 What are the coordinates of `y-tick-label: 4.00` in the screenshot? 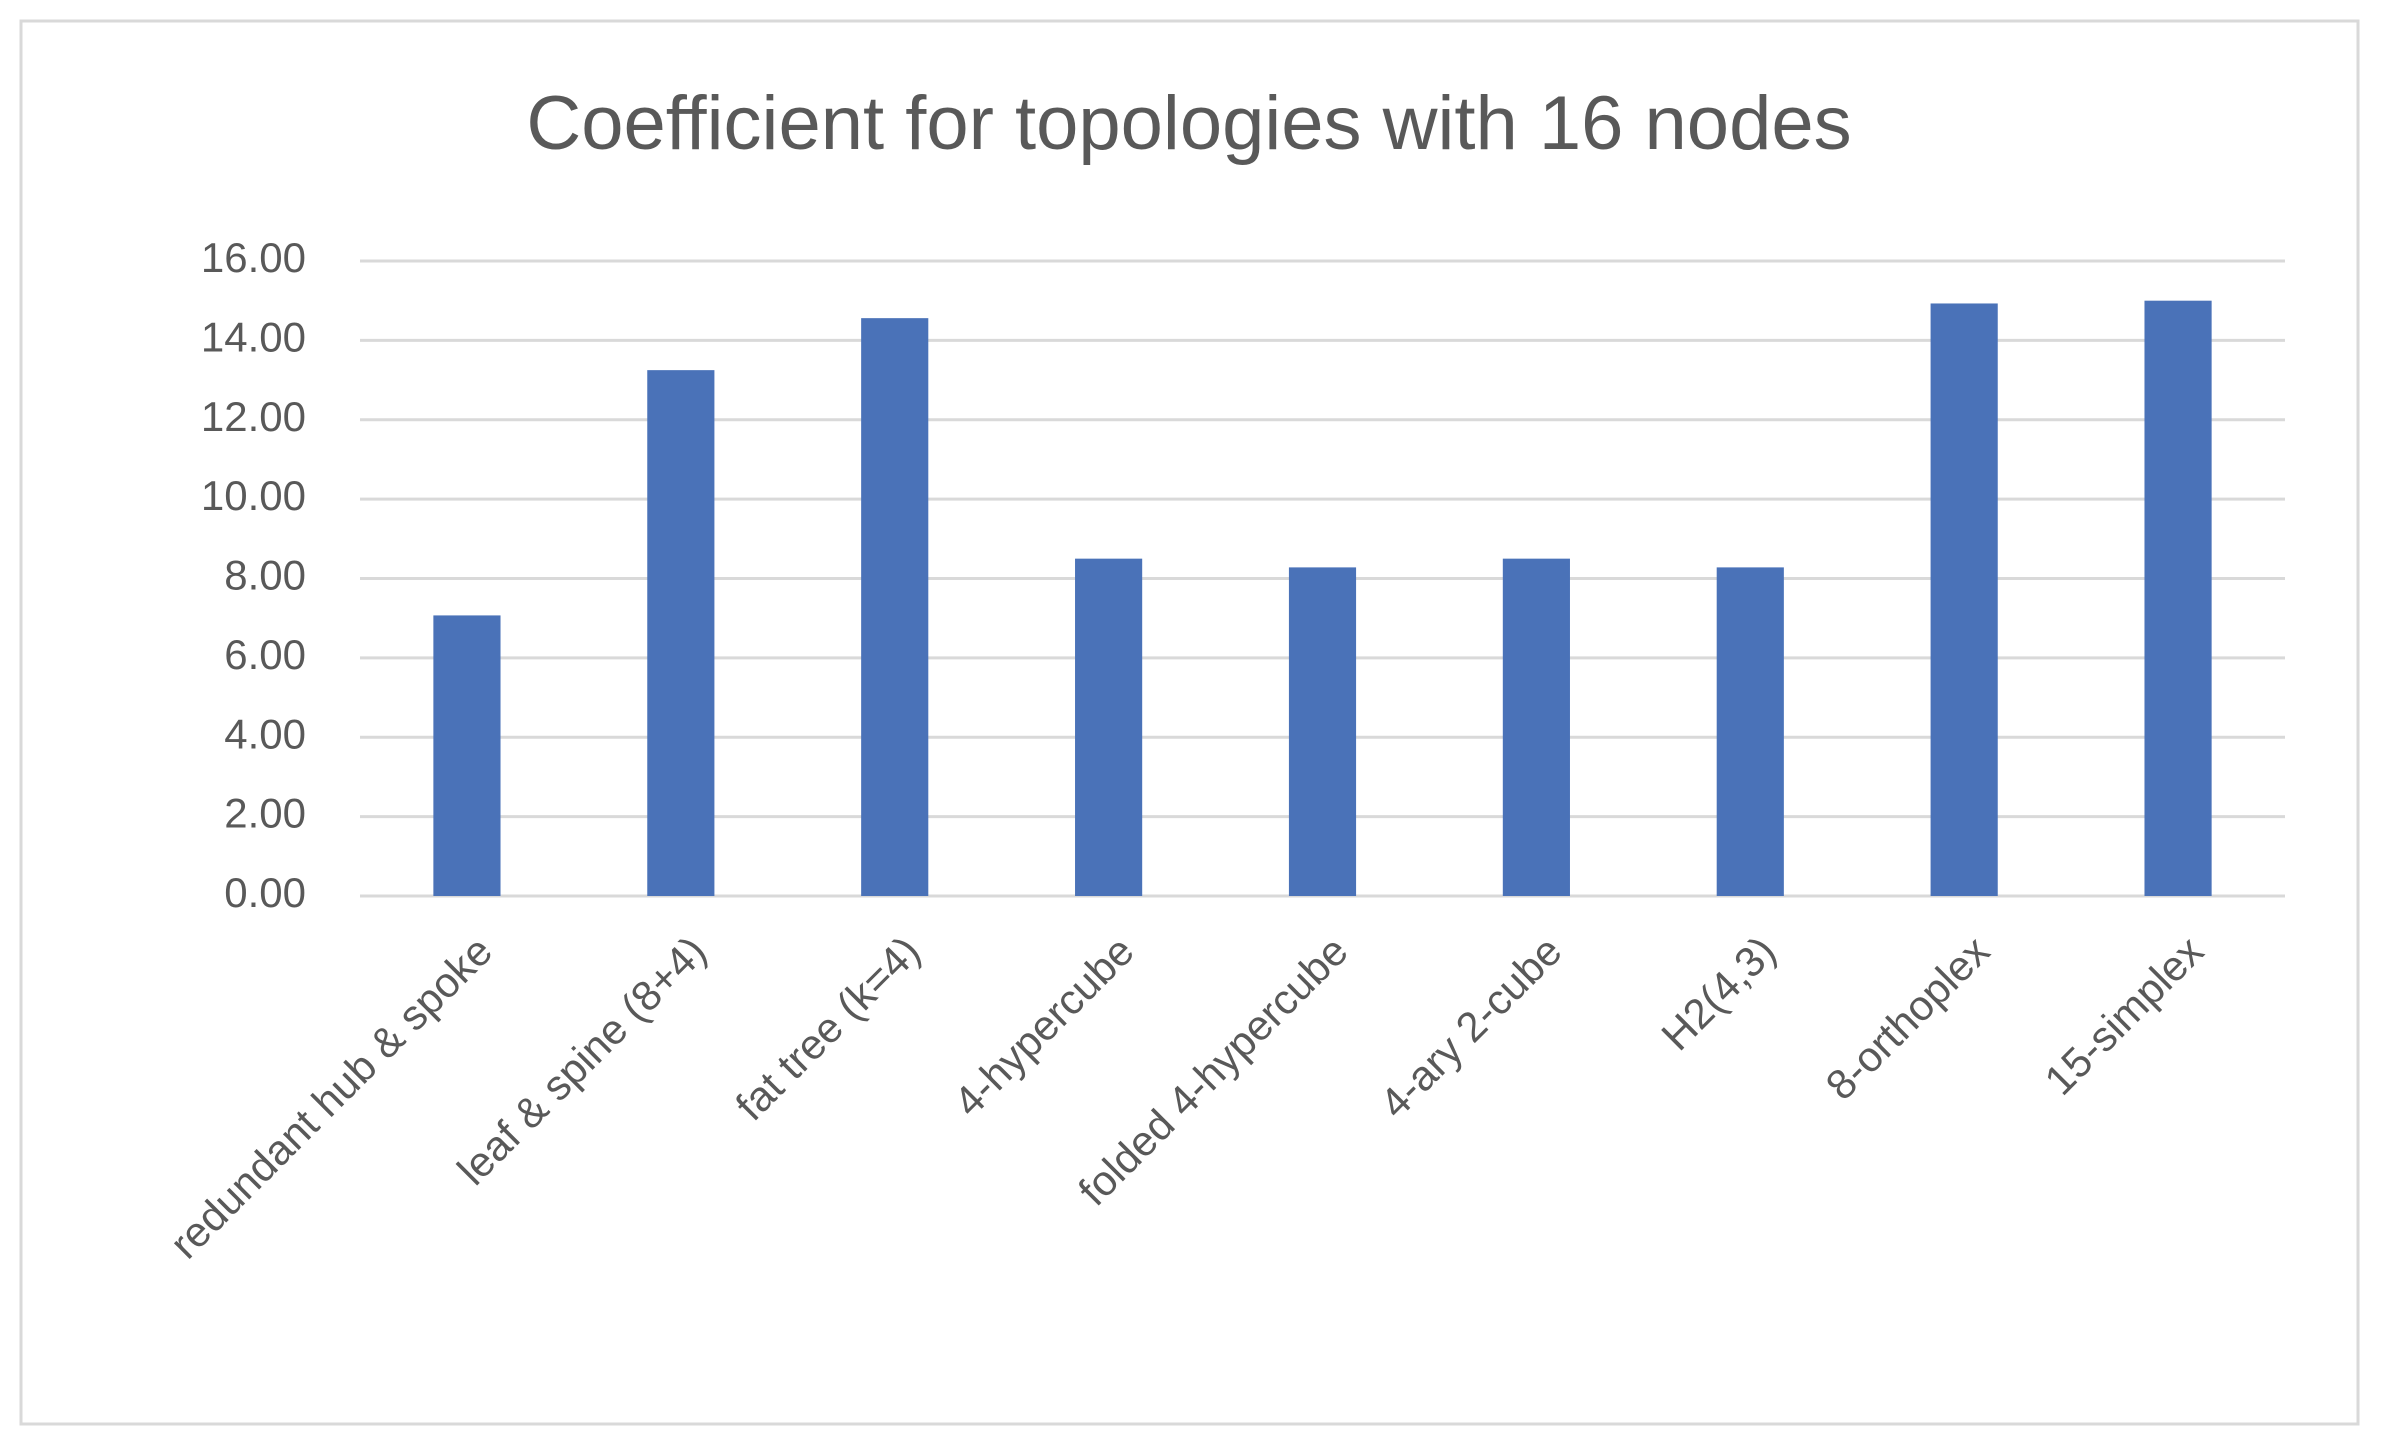 It's located at (265, 733).